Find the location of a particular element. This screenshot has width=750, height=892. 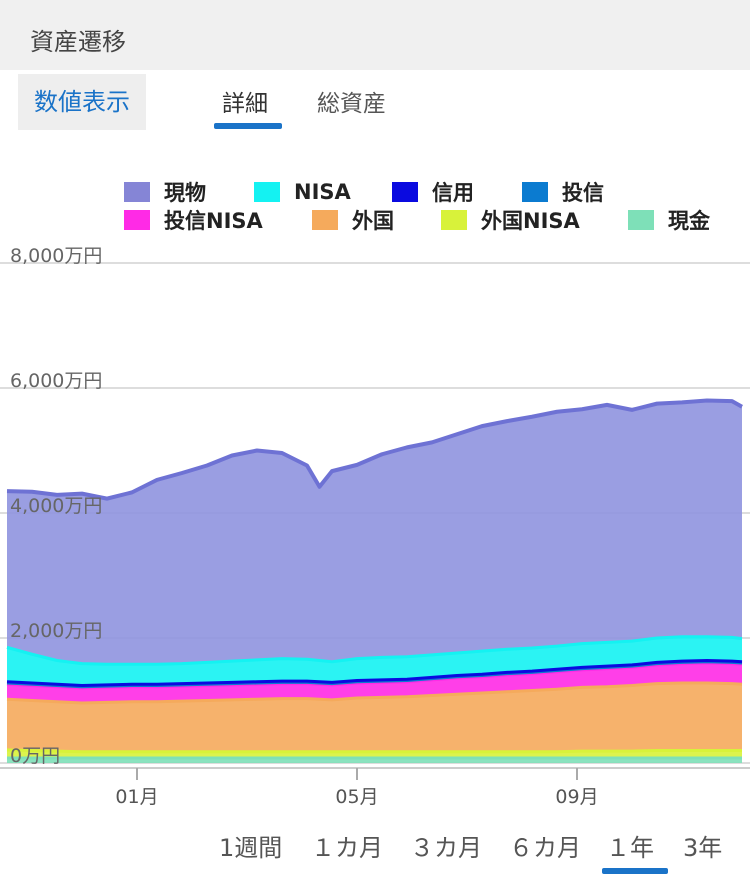

tab-active-indicator is located at coordinates (248, 126).